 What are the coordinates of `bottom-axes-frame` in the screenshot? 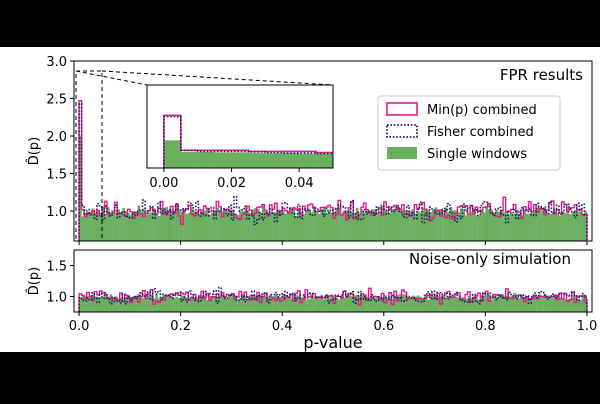 It's located at (333, 281).